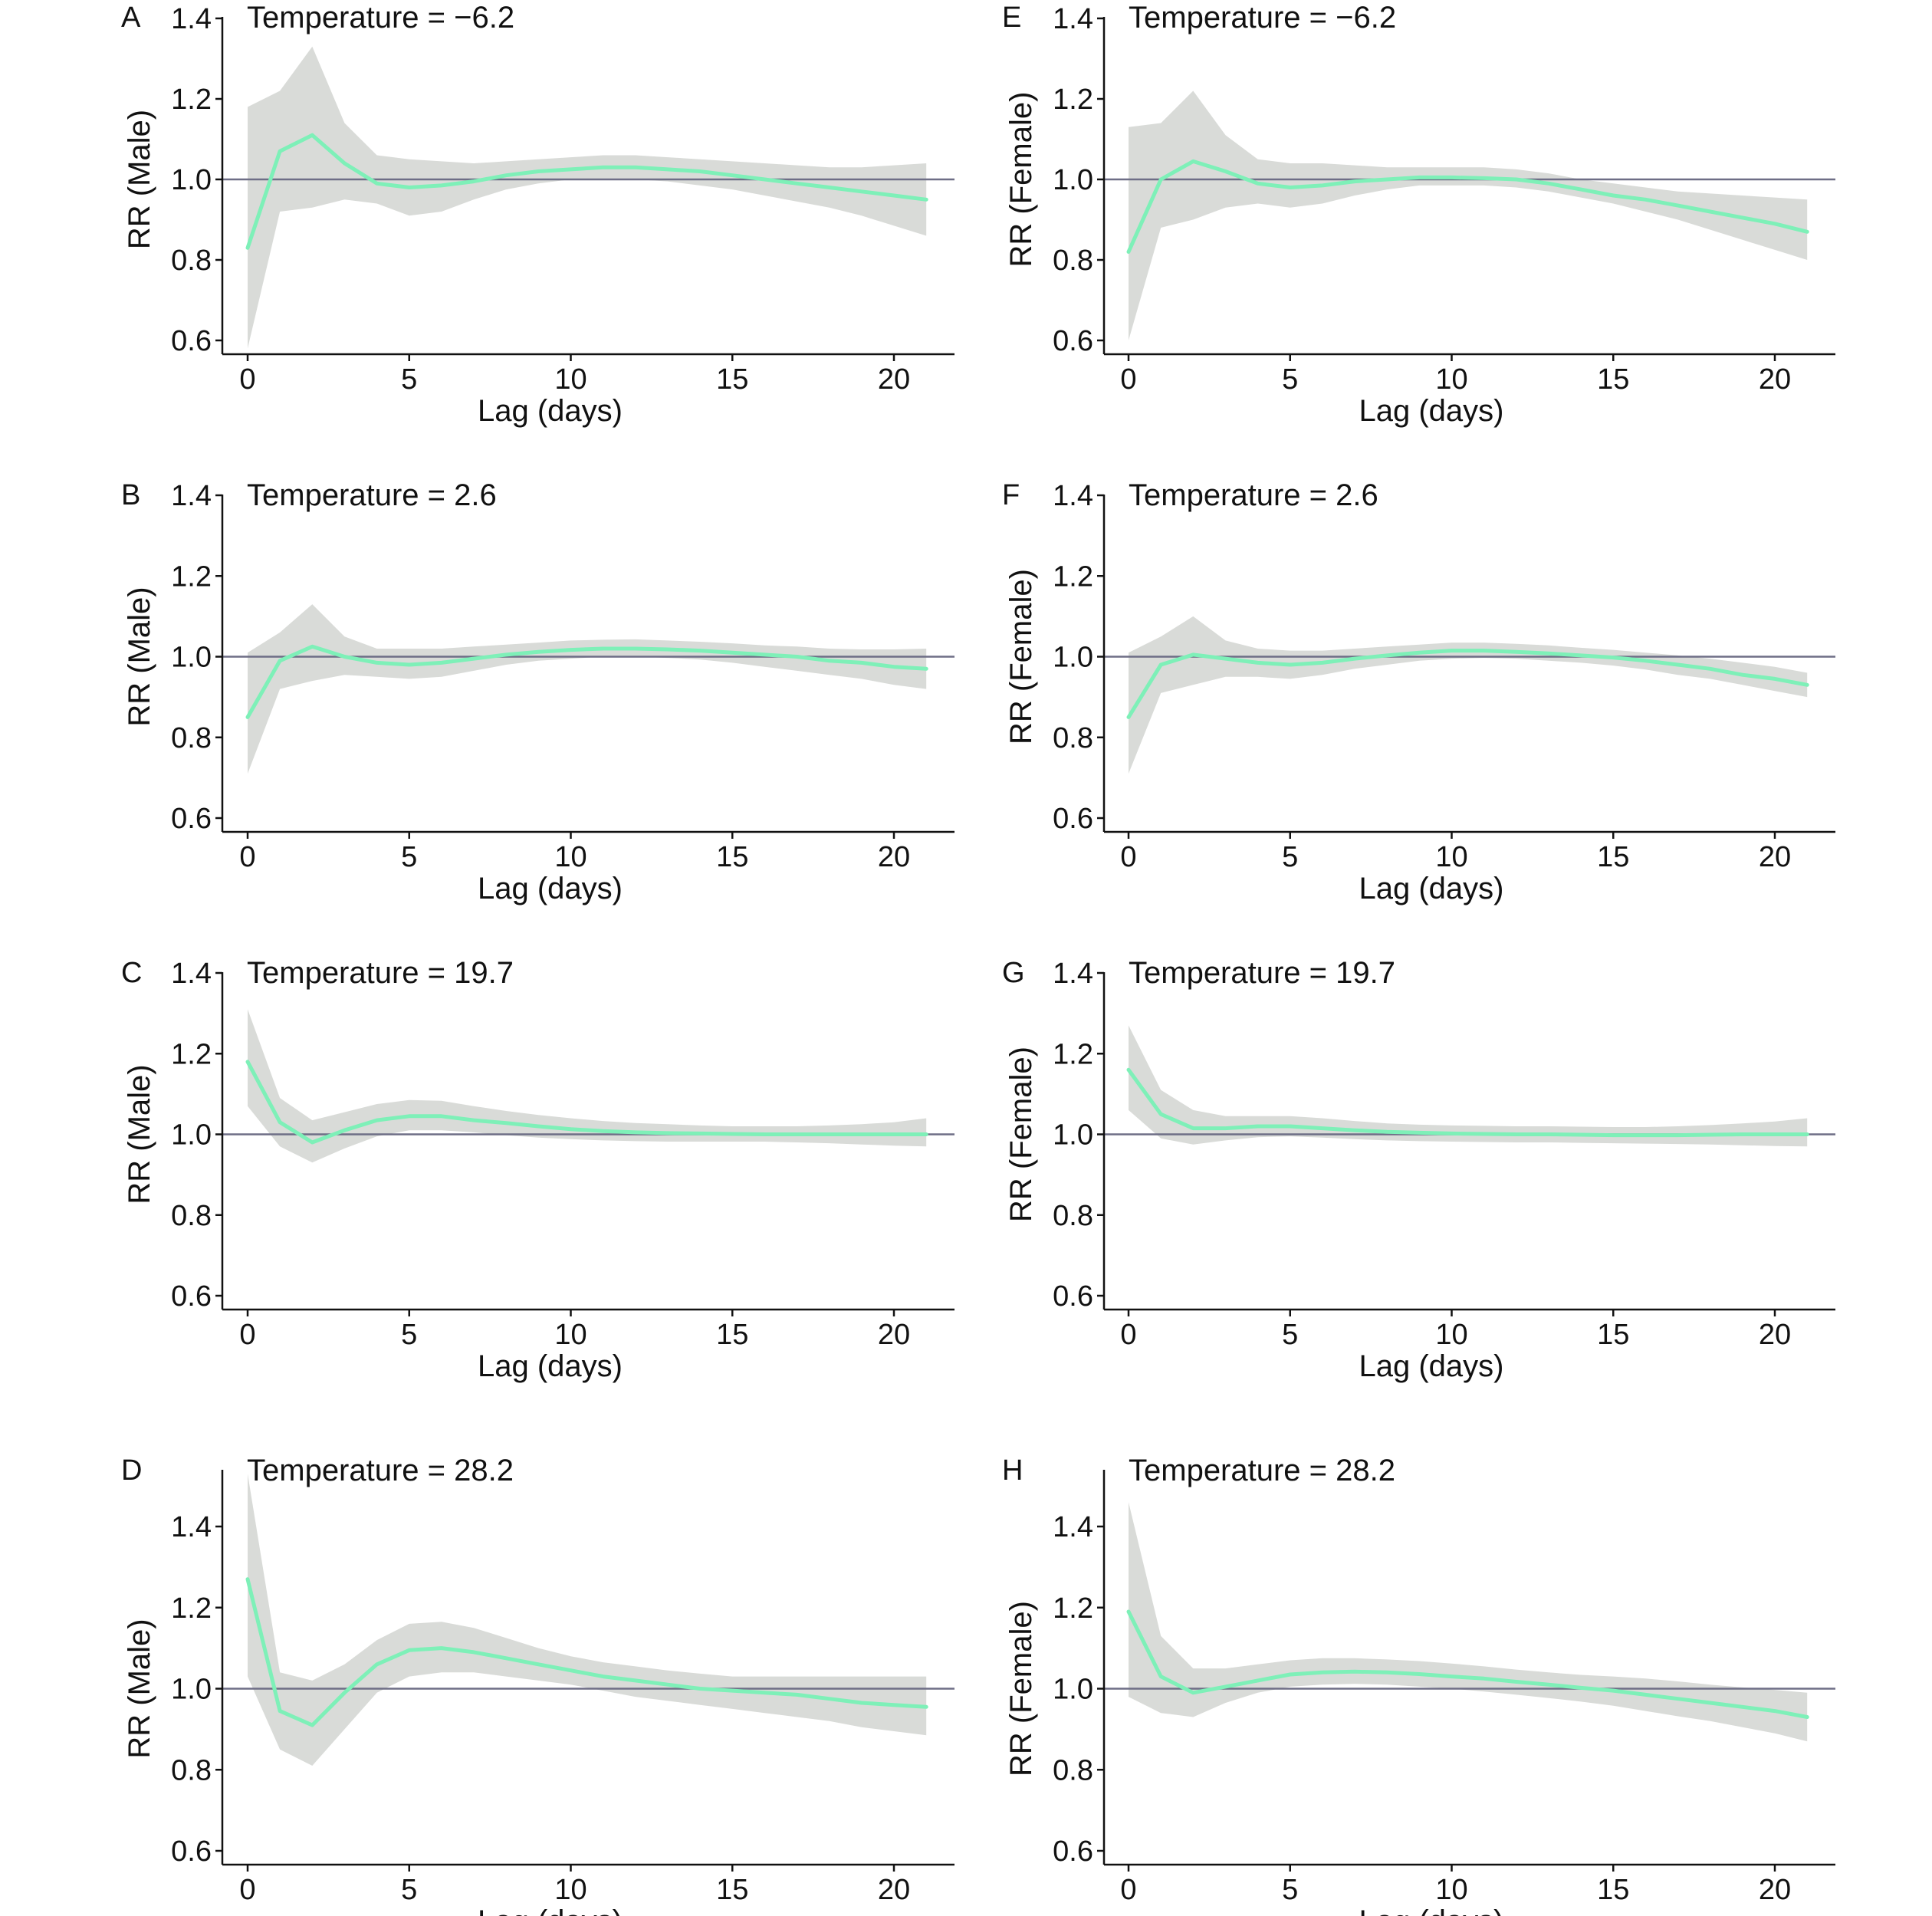  Describe the element at coordinates (131, 973) in the screenshot. I see `panel-letter: C` at that location.